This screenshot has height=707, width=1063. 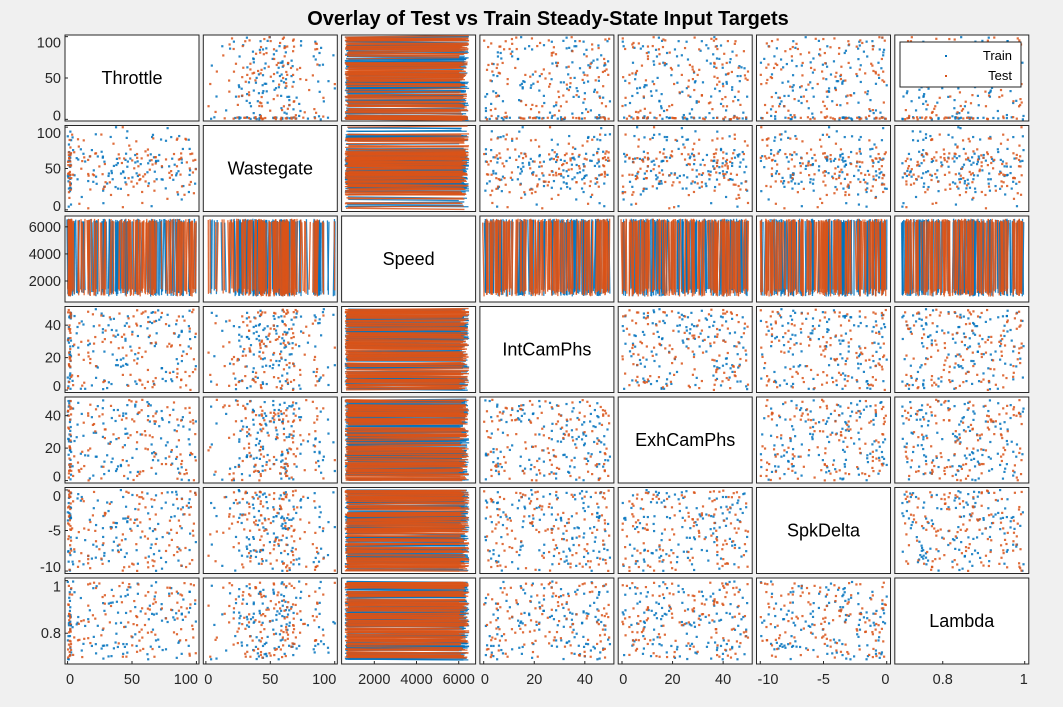 I want to click on panel-throttle-vs-exhcamphs, so click(x=685, y=78).